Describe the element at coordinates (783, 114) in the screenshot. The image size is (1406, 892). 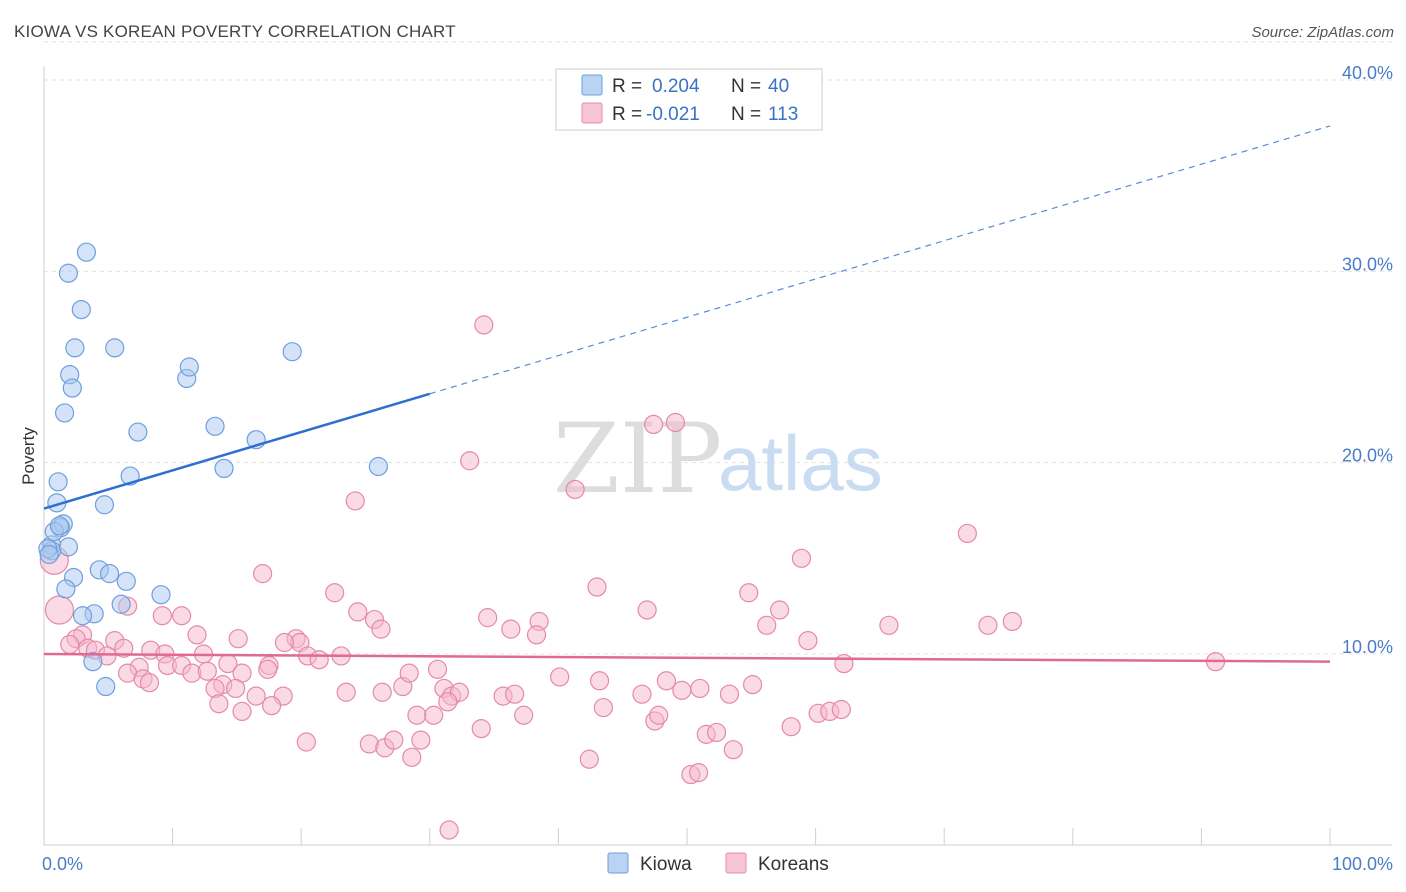
I see `legend-top-n-value-koreans: 113` at that location.